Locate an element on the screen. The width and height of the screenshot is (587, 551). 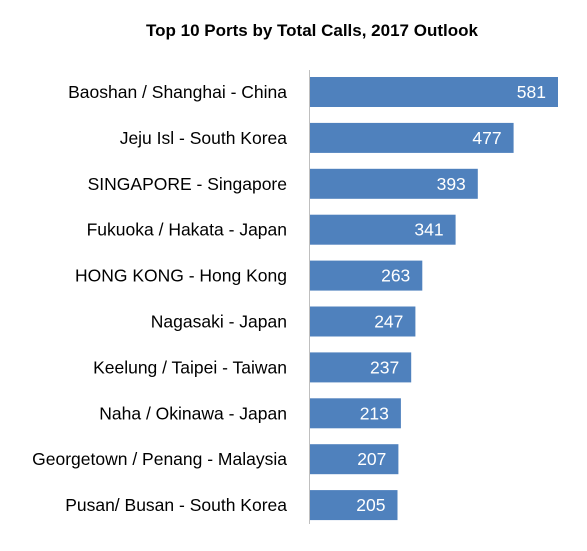
value-label: 247 is located at coordinates (388, 322).